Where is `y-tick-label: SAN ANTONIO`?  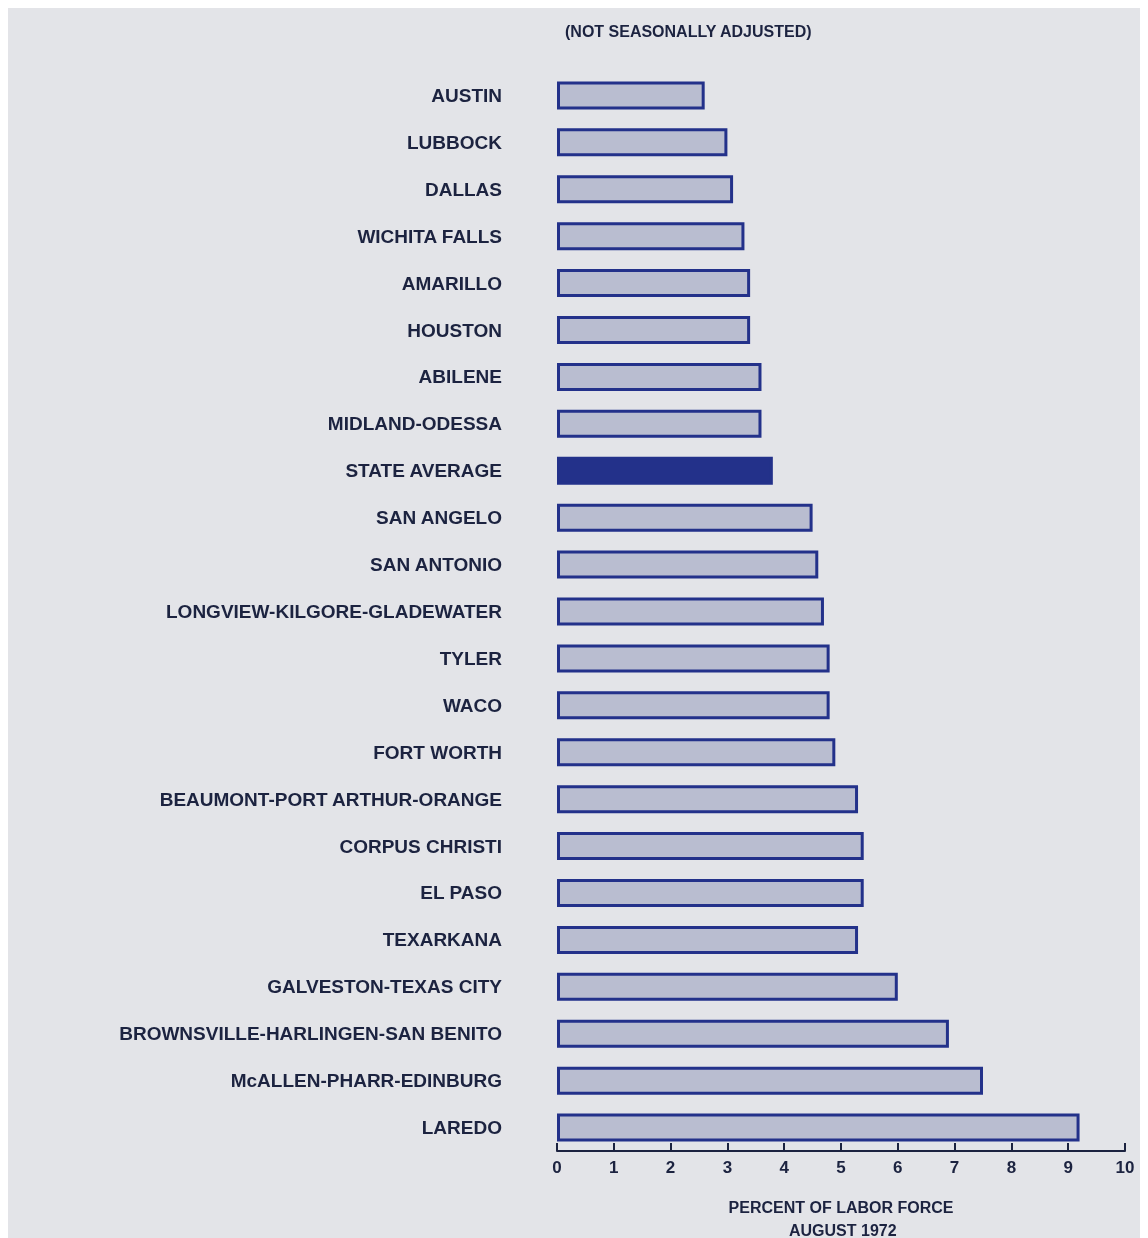 y-tick-label: SAN ANTONIO is located at coordinates (436, 565).